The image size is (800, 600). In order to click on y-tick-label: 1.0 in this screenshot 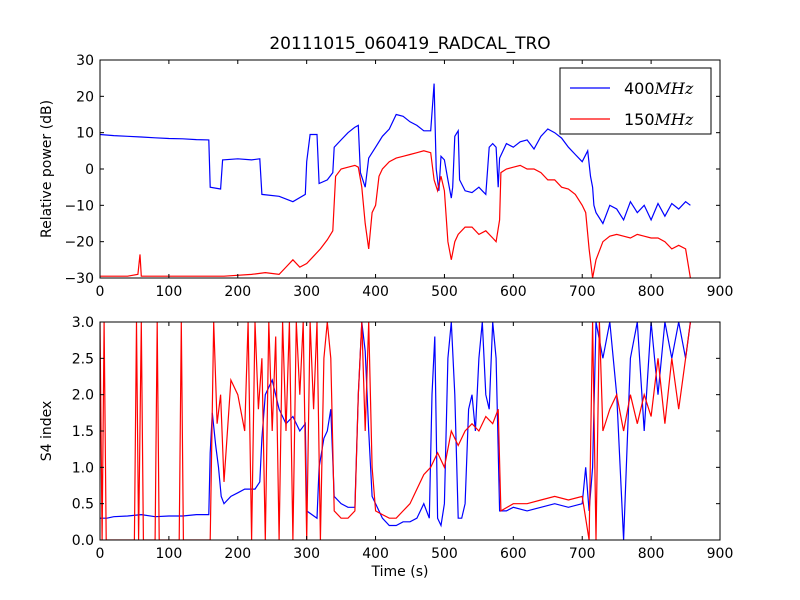, I will do `click(83, 468)`.